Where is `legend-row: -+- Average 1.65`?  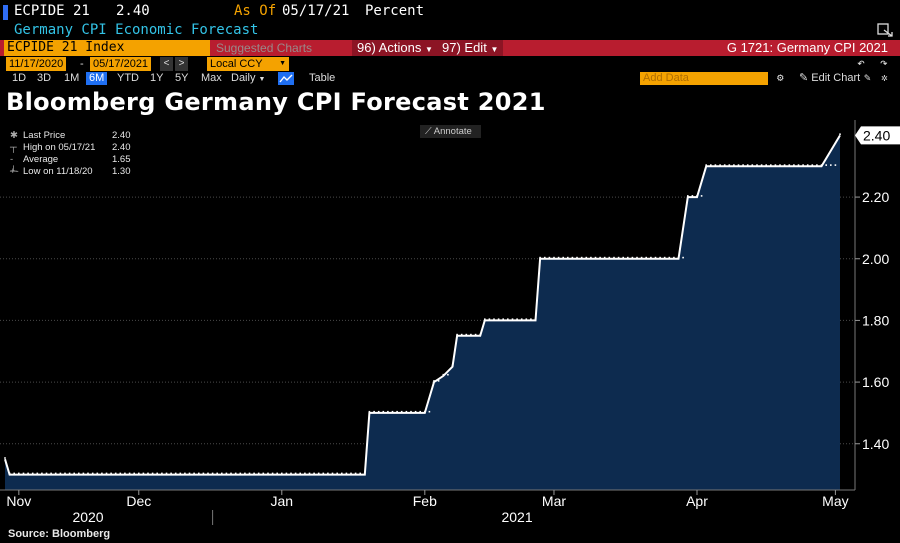
legend-row: -+- Average 1.65 is located at coordinates (72, 165).